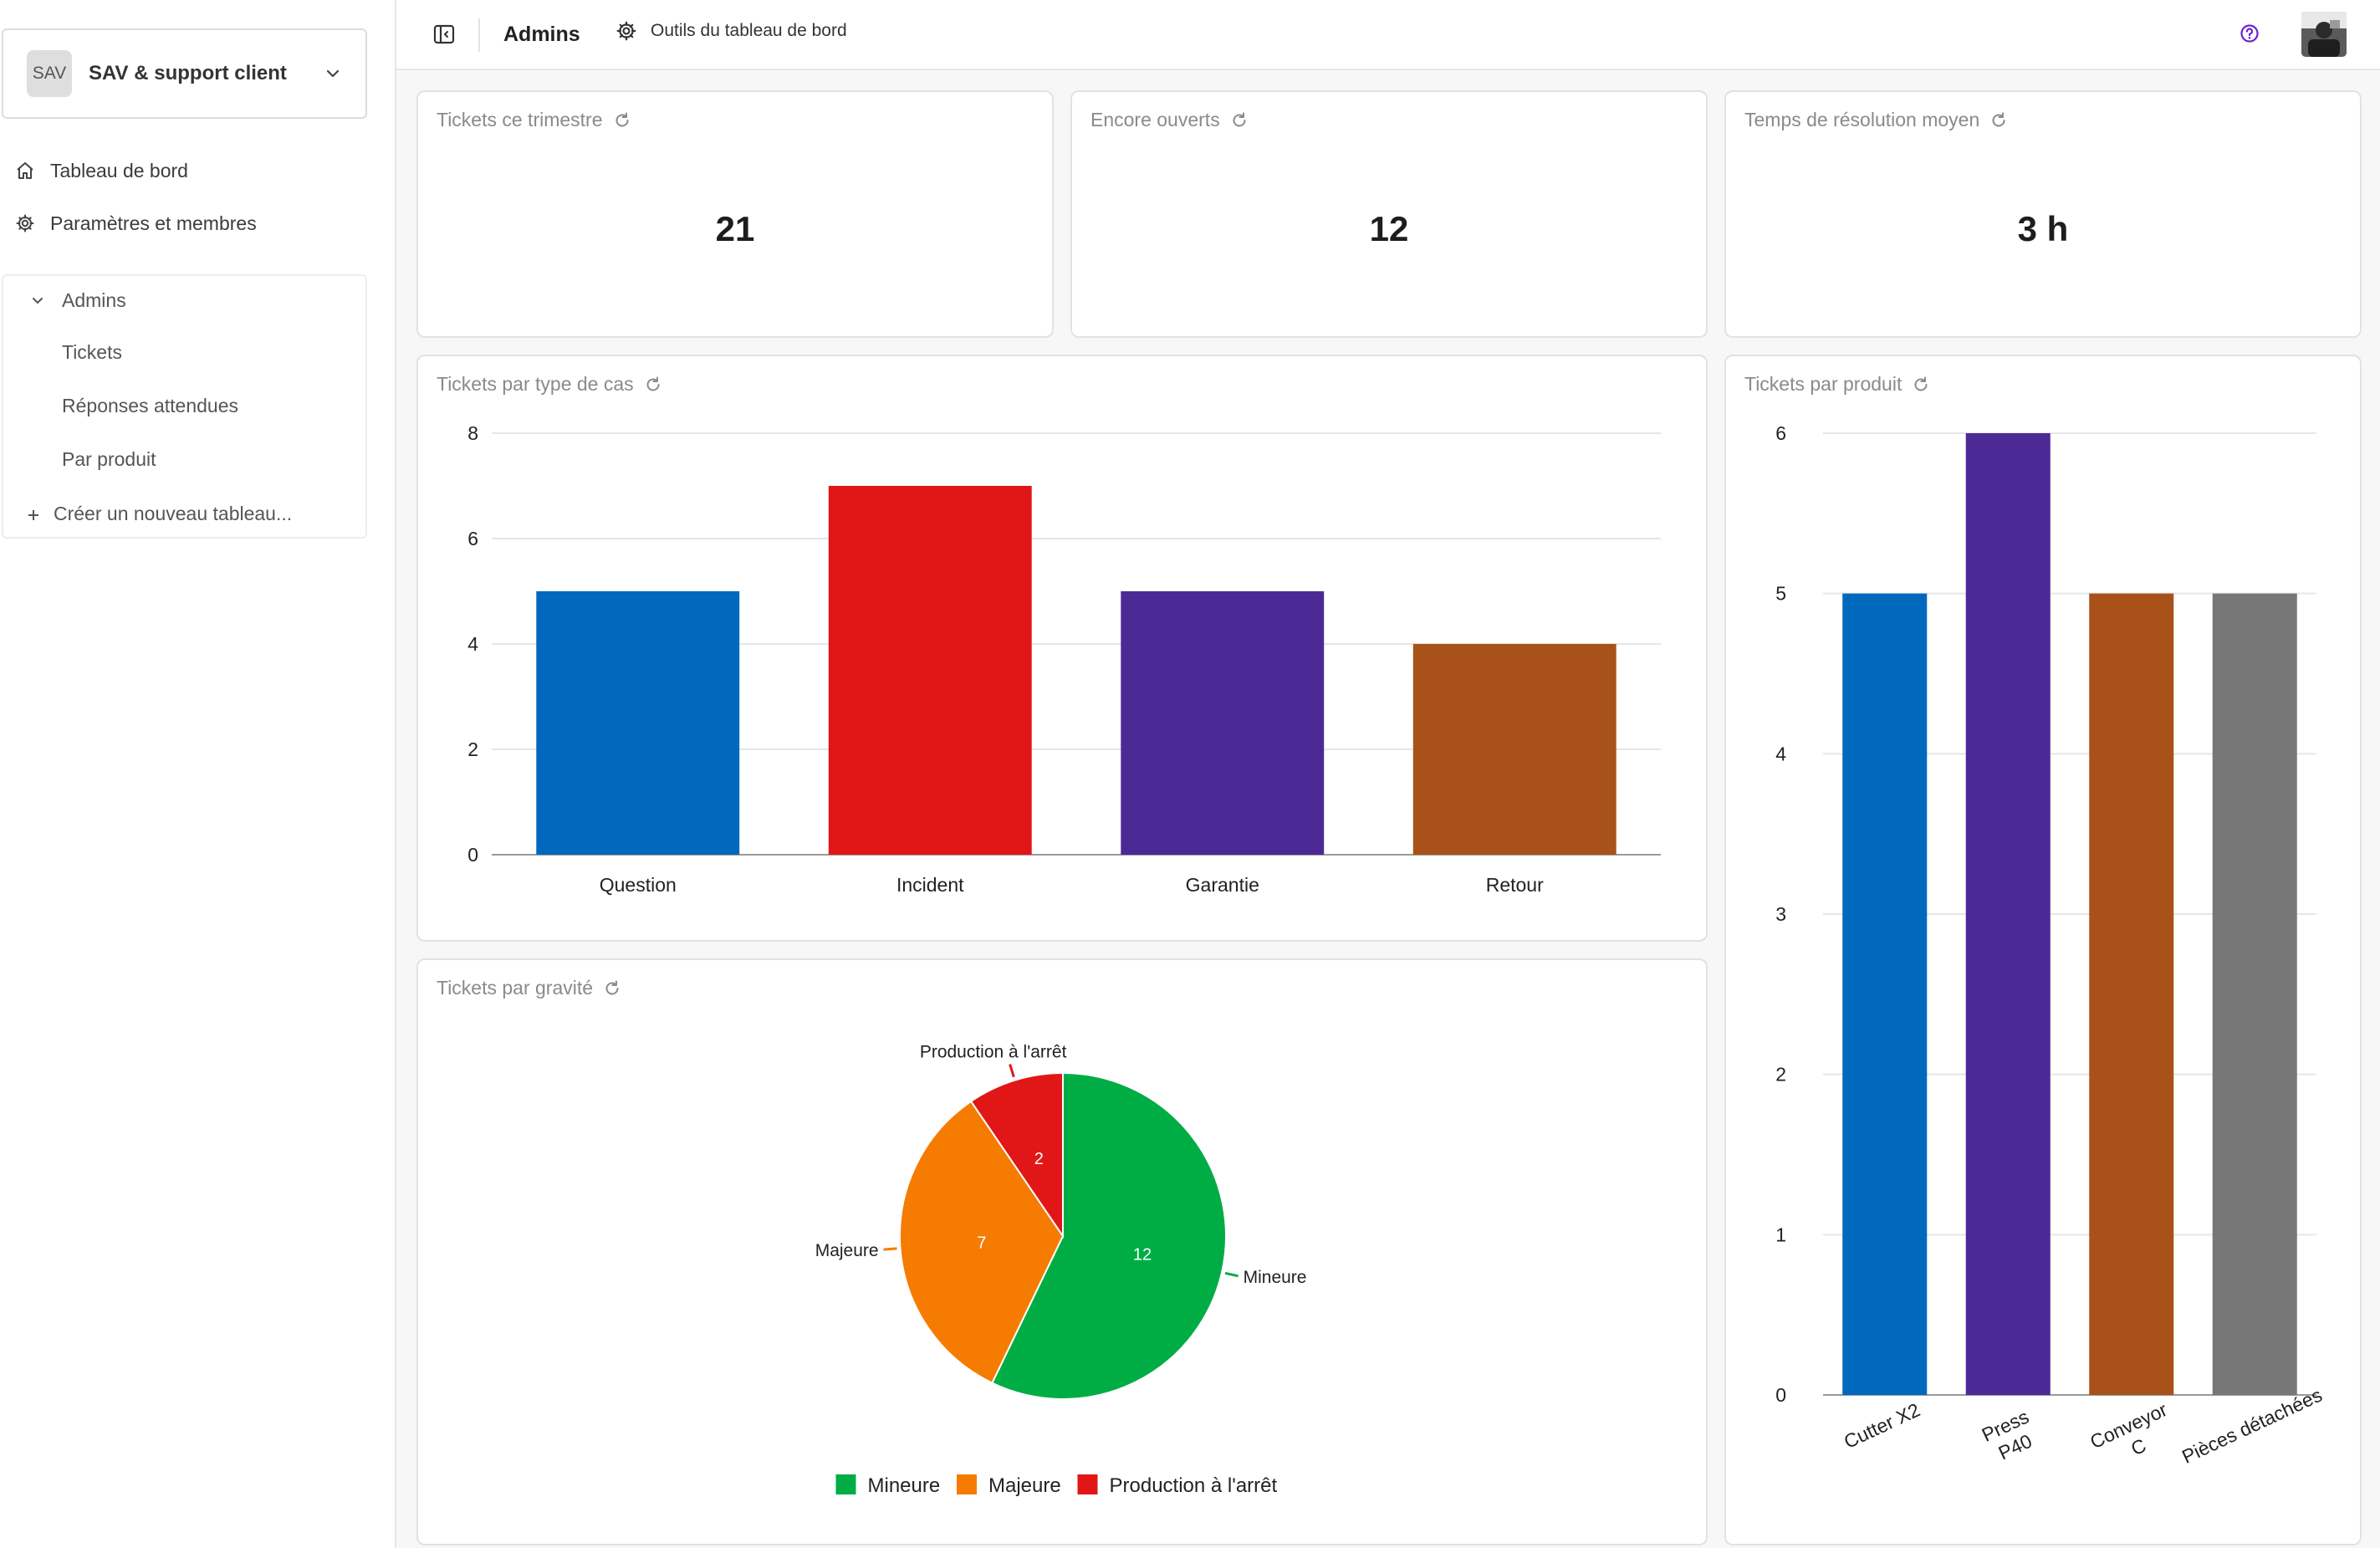 The image size is (2380, 1548). I want to click on pie-value-label: 7, so click(981, 1243).